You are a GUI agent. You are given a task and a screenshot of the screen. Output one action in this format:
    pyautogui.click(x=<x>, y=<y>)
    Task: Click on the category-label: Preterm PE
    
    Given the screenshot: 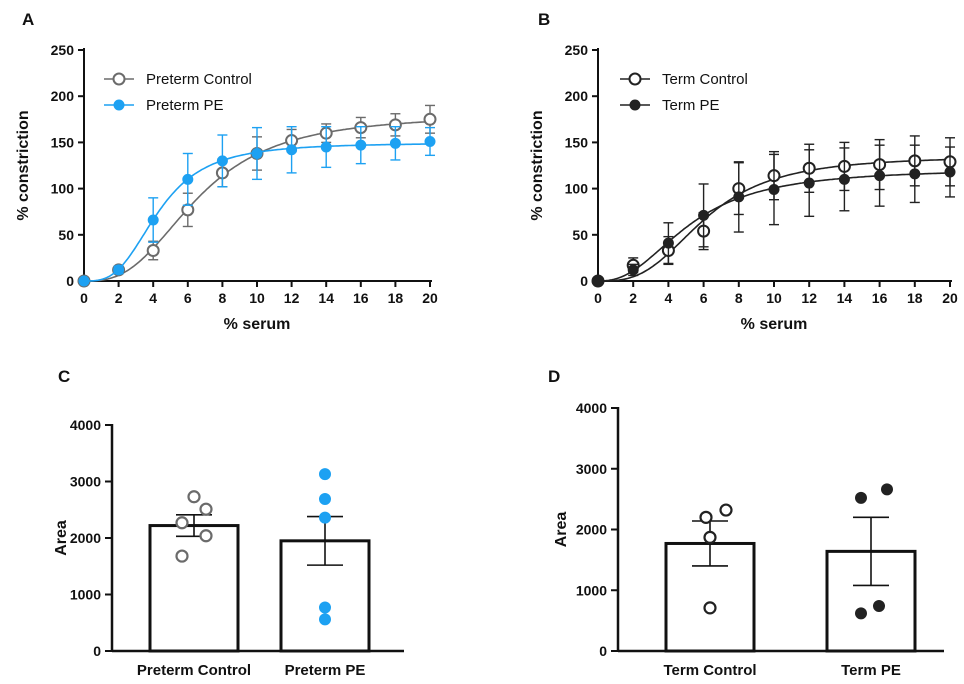 What is the action you would take?
    pyautogui.click(x=325, y=670)
    